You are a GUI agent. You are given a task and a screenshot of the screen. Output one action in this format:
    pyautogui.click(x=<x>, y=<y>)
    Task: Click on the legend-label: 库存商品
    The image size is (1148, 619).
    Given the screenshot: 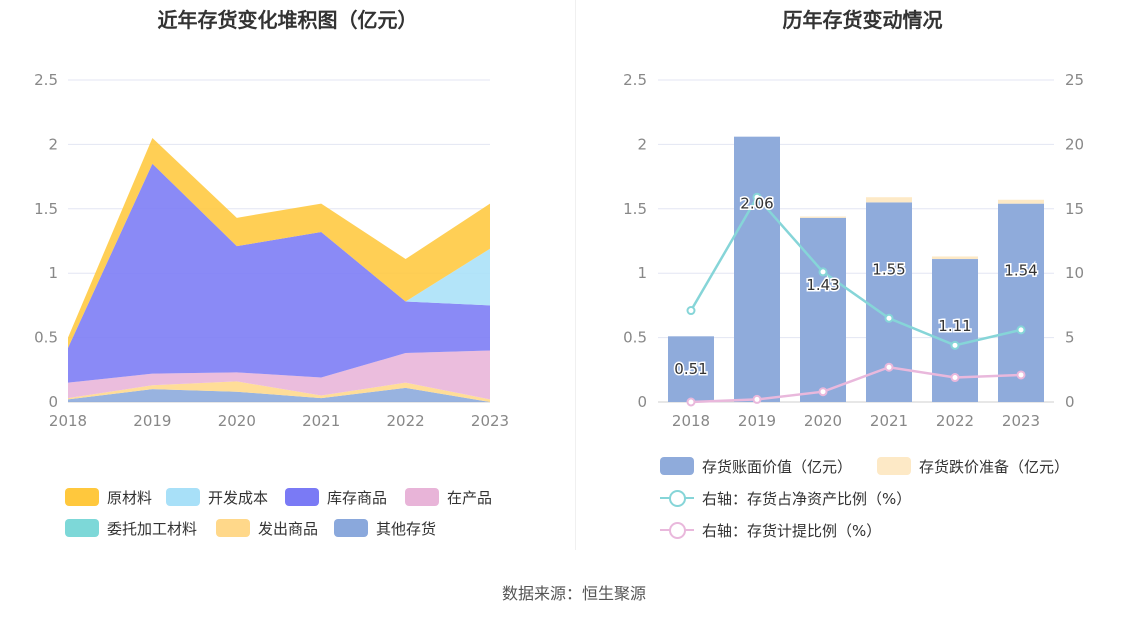 What is the action you would take?
    pyautogui.click(x=357, y=497)
    